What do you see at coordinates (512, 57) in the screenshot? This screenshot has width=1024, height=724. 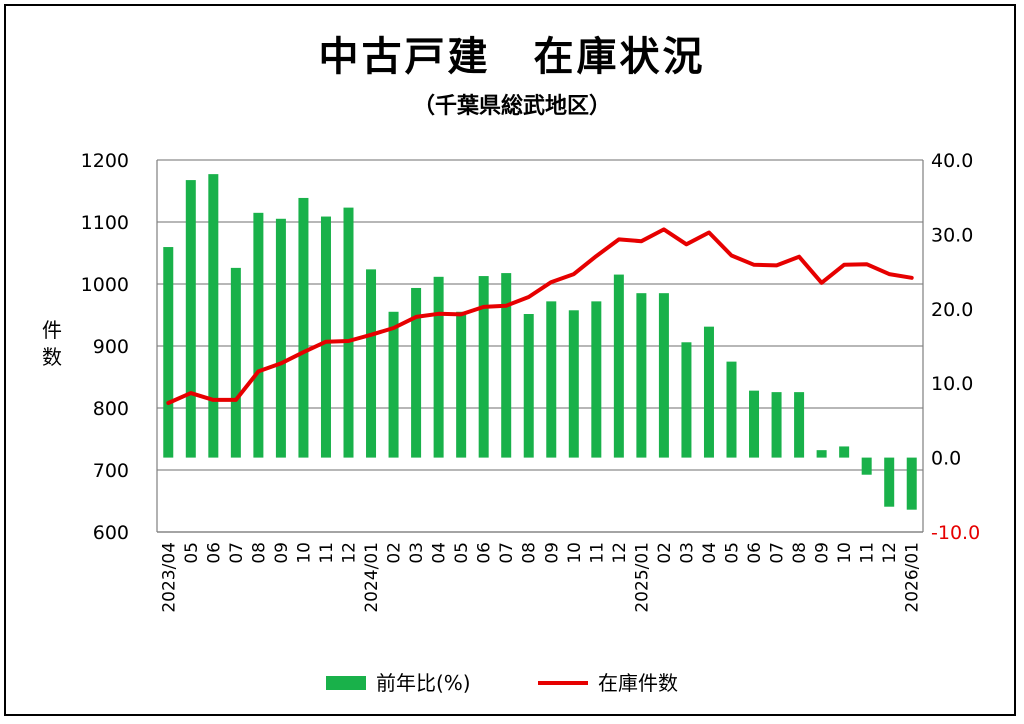 I see `chart-title: 中古戸建 在庫状況` at bounding box center [512, 57].